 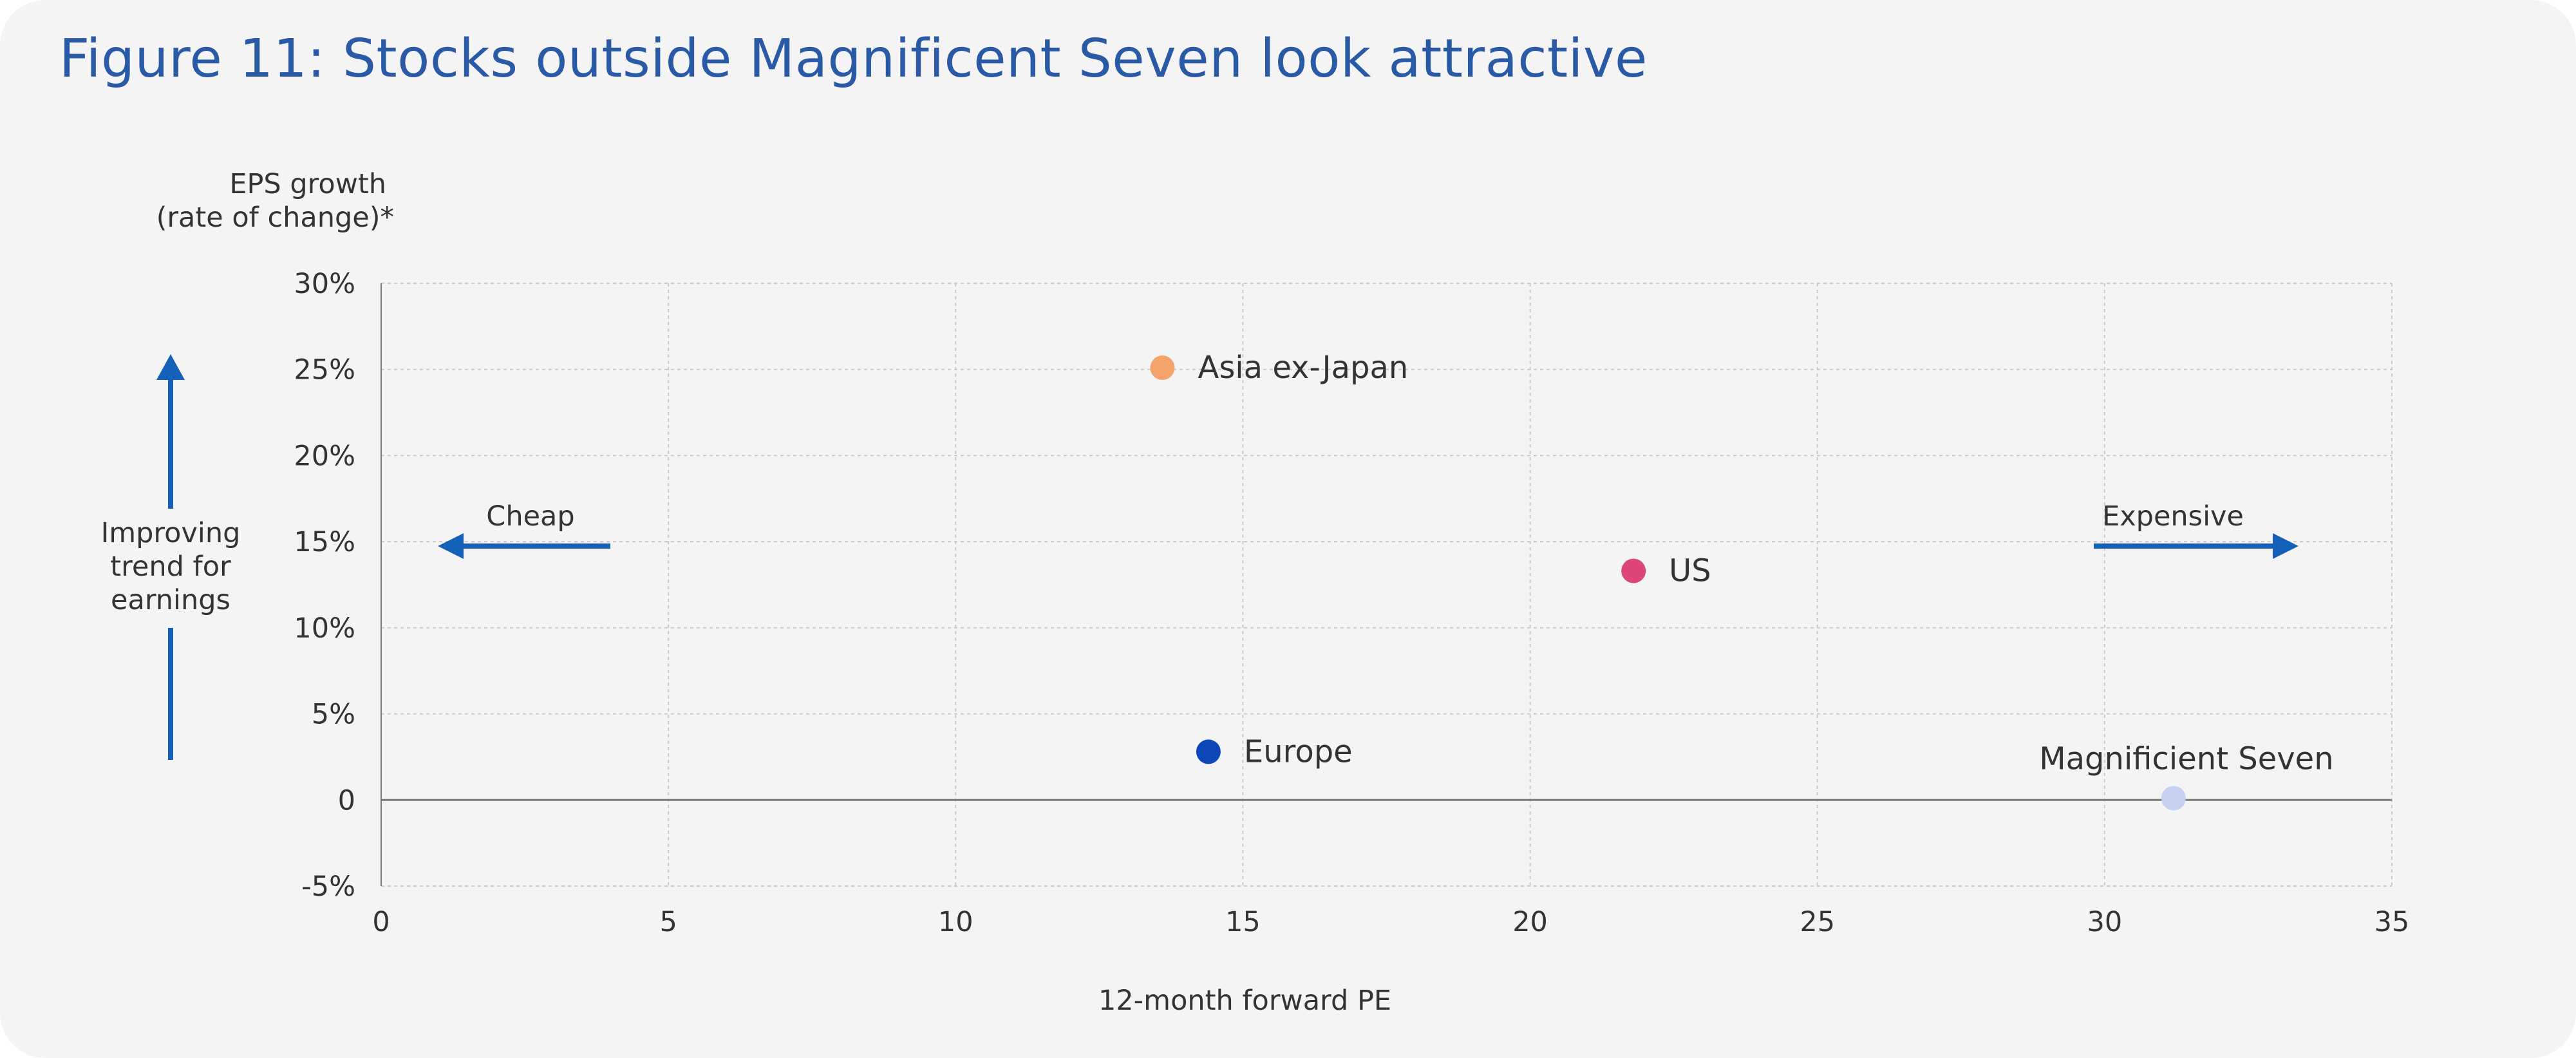 I want to click on improving-label-line-2: trend for, so click(x=170, y=567).